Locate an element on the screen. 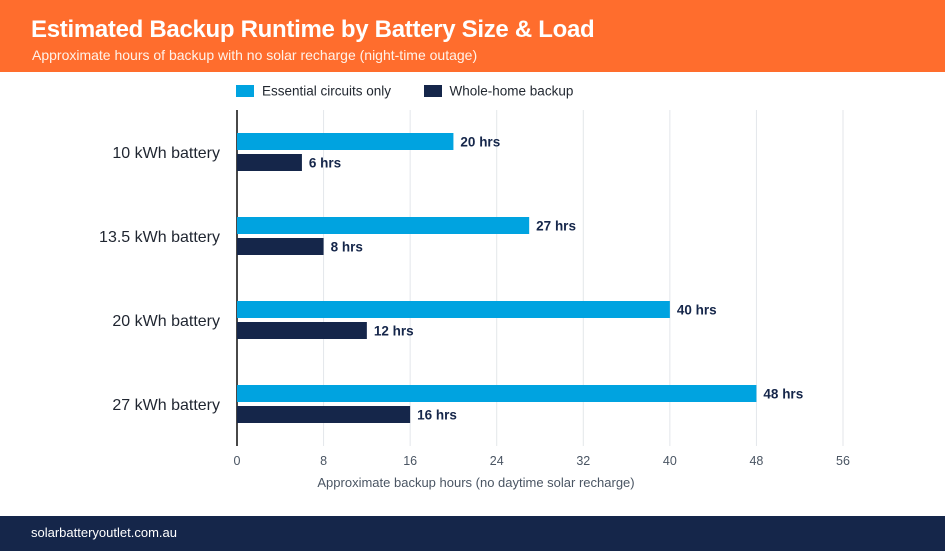  data-label-whole-home: 16 hrs is located at coordinates (437, 415).